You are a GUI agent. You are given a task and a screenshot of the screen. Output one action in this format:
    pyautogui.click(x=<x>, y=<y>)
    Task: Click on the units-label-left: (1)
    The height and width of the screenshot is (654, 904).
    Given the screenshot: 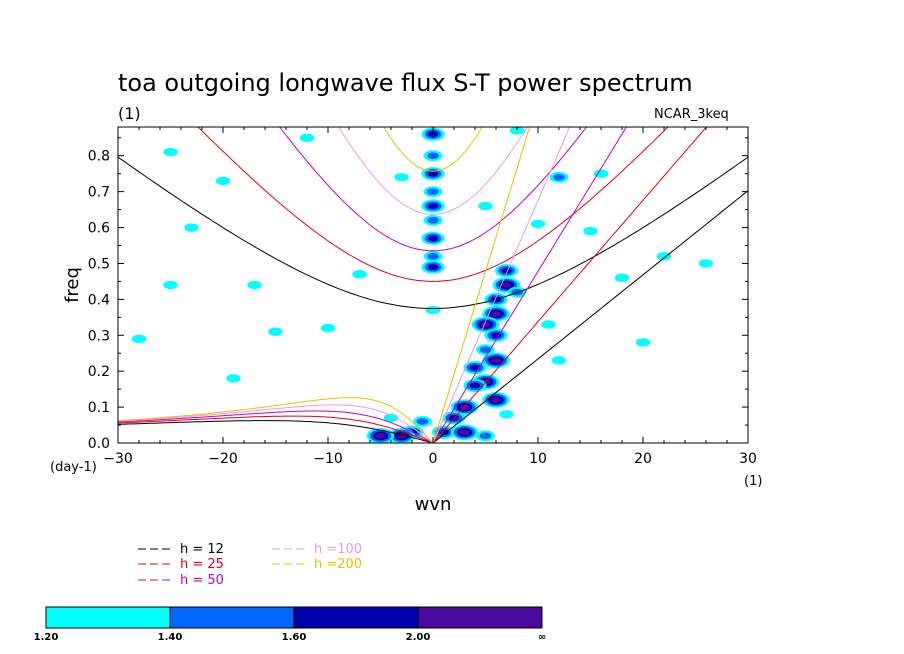 What is the action you would take?
    pyautogui.click(x=129, y=113)
    